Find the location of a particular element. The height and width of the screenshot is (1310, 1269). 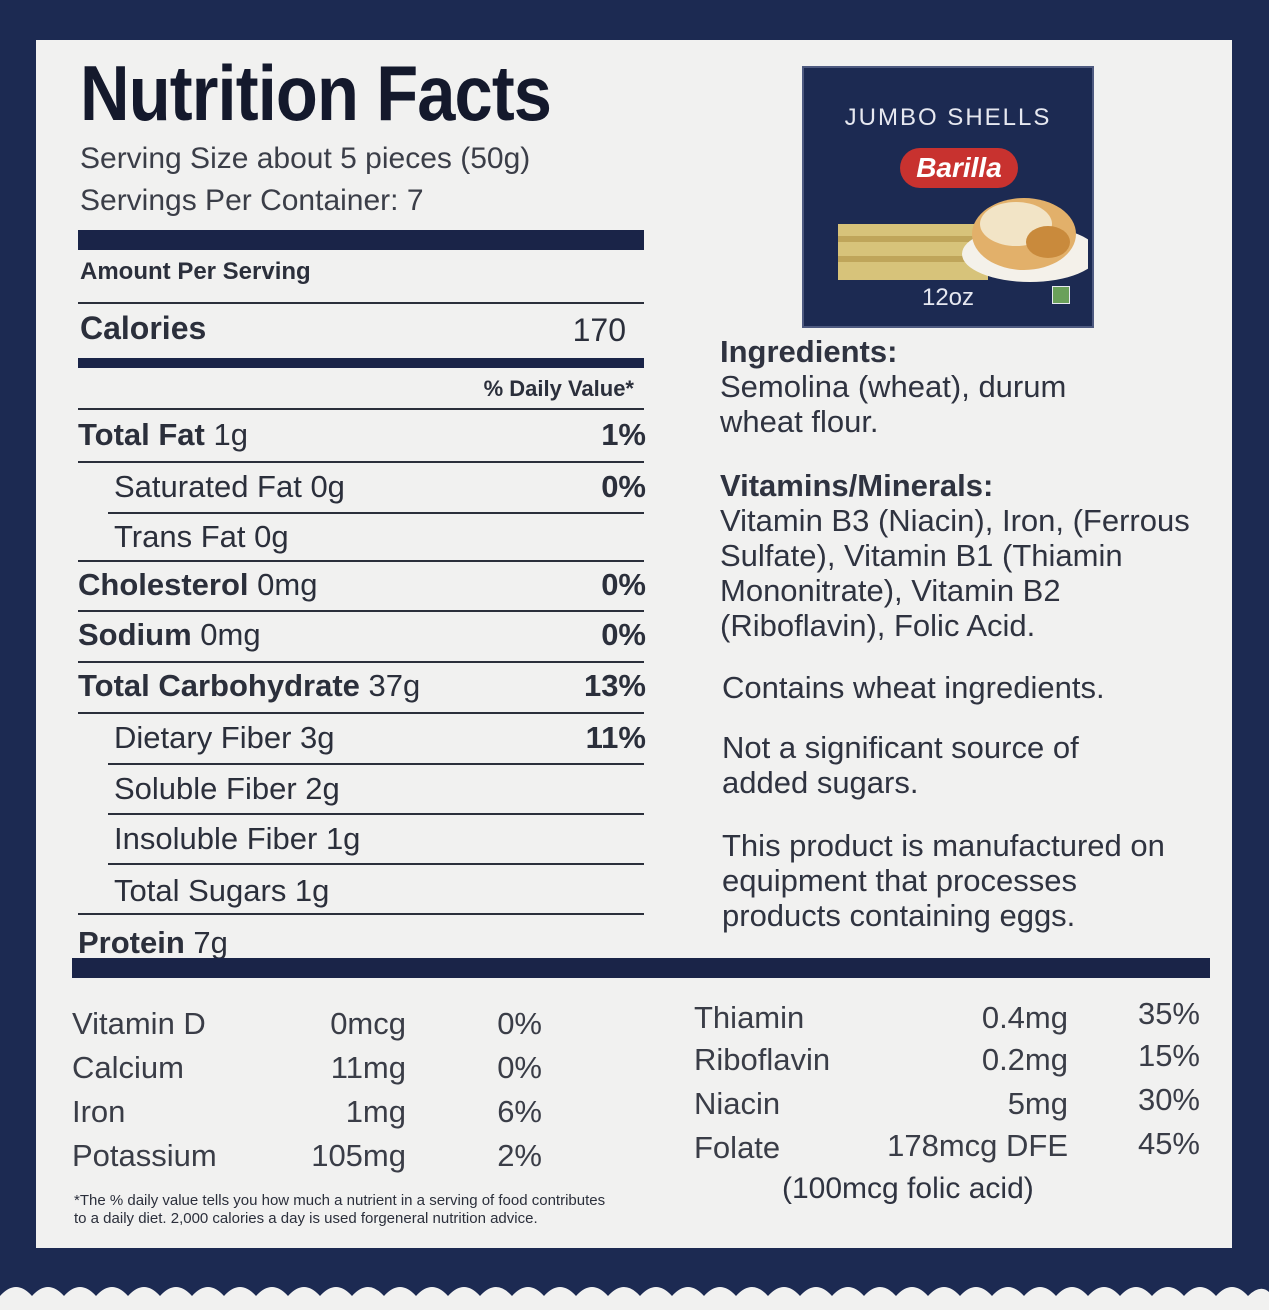

vitamin-dv: 45% is located at coordinates (1168, 1143).